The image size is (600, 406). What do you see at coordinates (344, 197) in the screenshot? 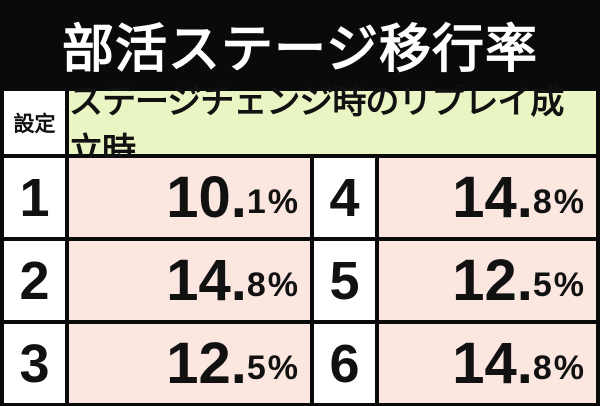
I see `setting-number: 4` at bounding box center [344, 197].